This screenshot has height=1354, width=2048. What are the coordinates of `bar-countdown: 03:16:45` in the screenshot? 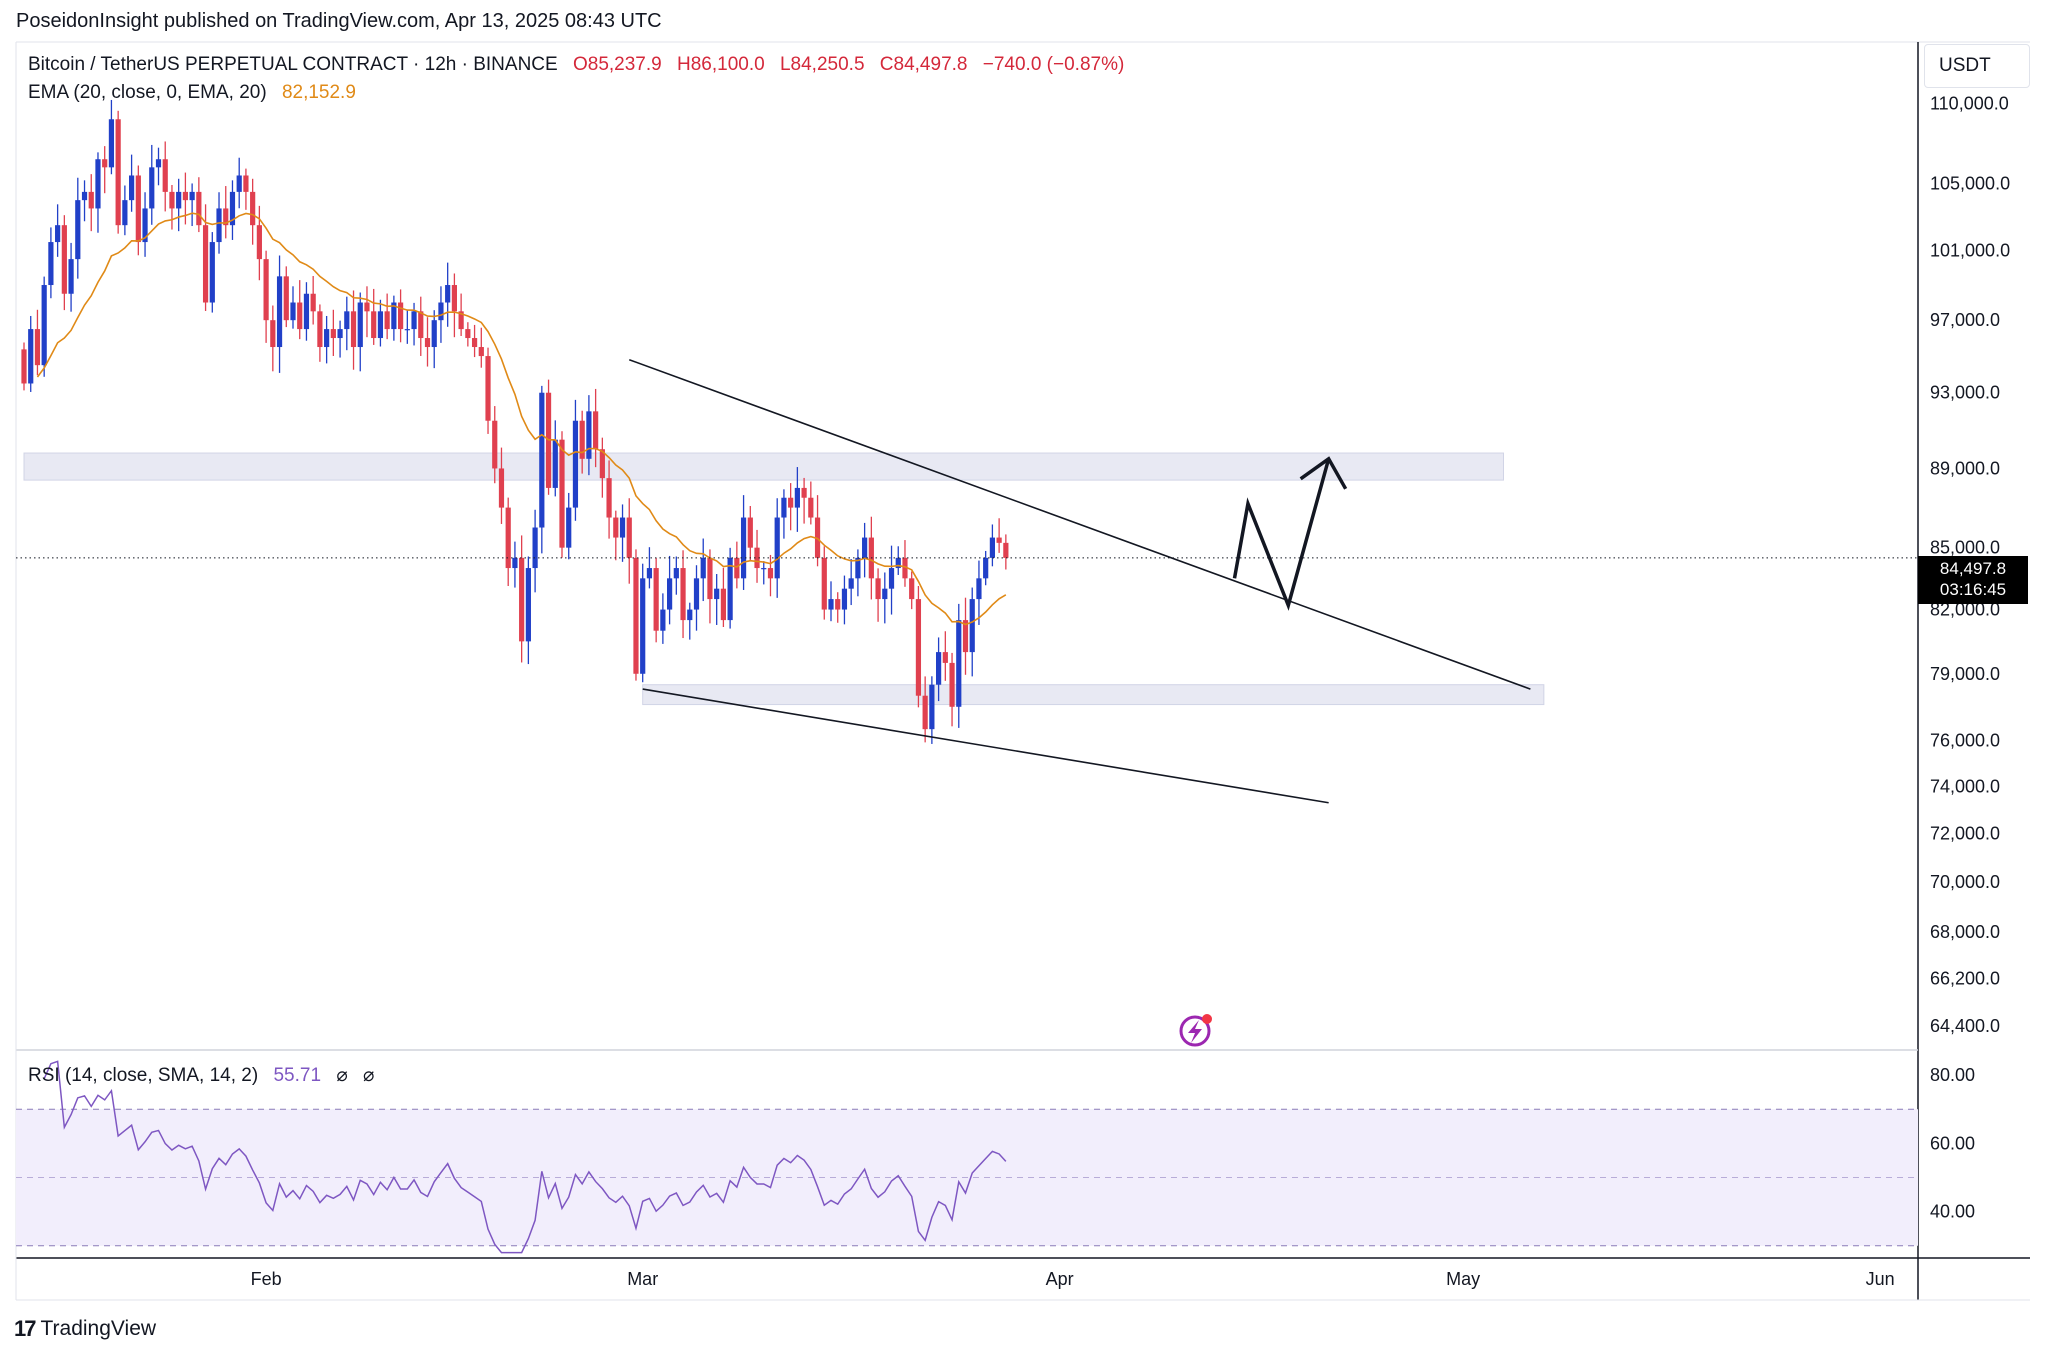 It's located at (1973, 589).